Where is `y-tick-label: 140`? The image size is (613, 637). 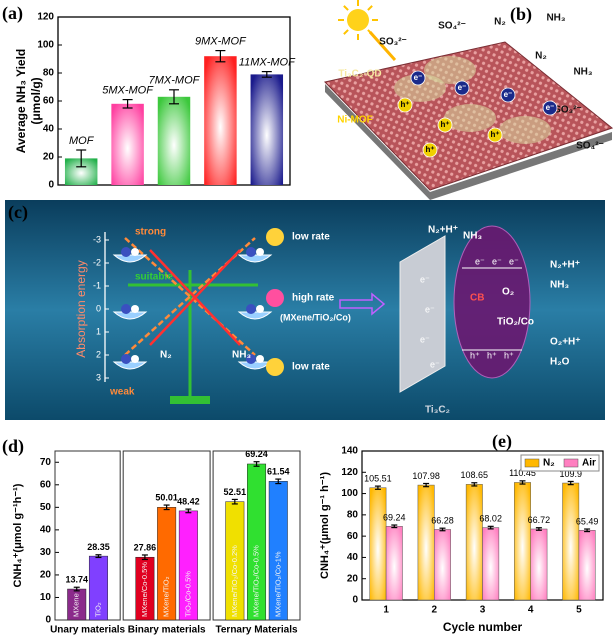
y-tick-label: 140 is located at coordinates (349, 451).